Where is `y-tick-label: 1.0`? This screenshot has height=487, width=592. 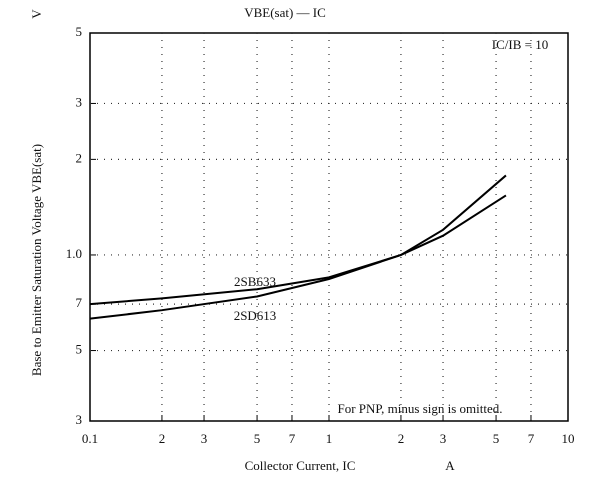
y-tick-label: 1.0 is located at coordinates (74, 253).